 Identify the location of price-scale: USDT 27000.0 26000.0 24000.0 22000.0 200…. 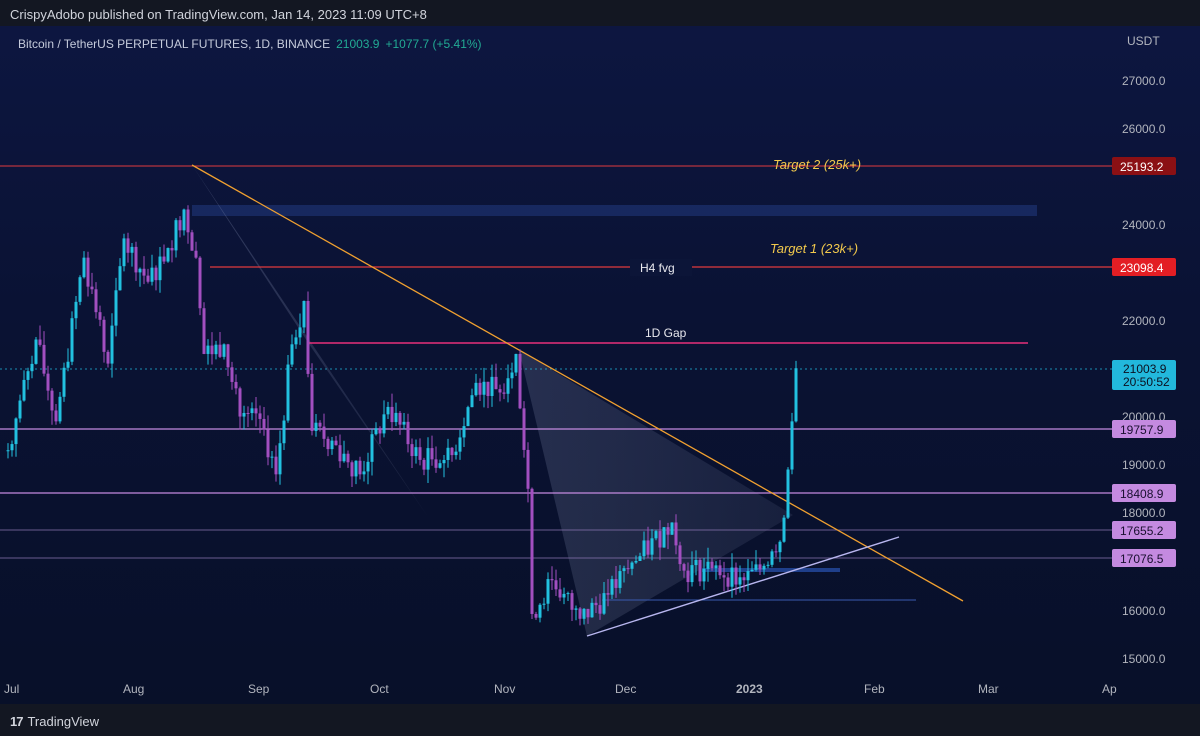
(1144, 350).